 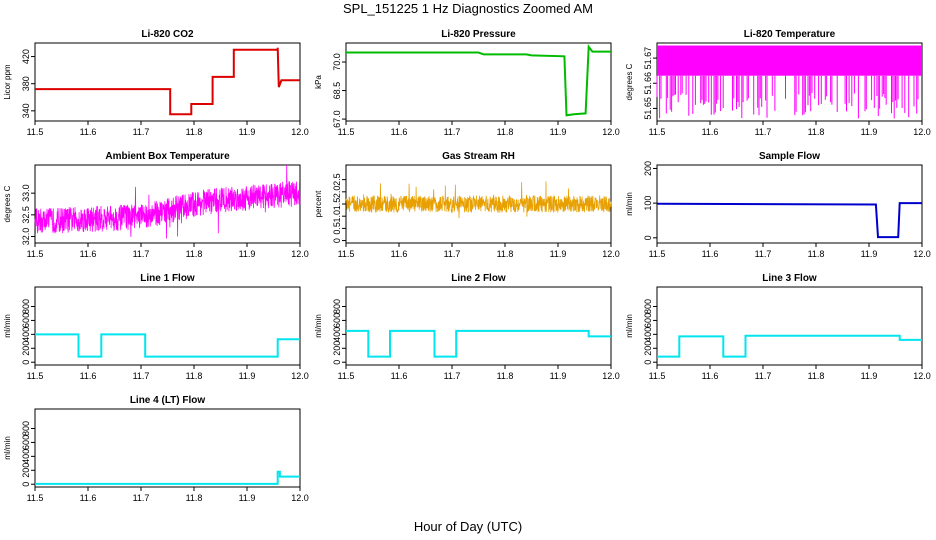 I want to click on panel-title: Line 2 Flow, so click(x=478, y=278).